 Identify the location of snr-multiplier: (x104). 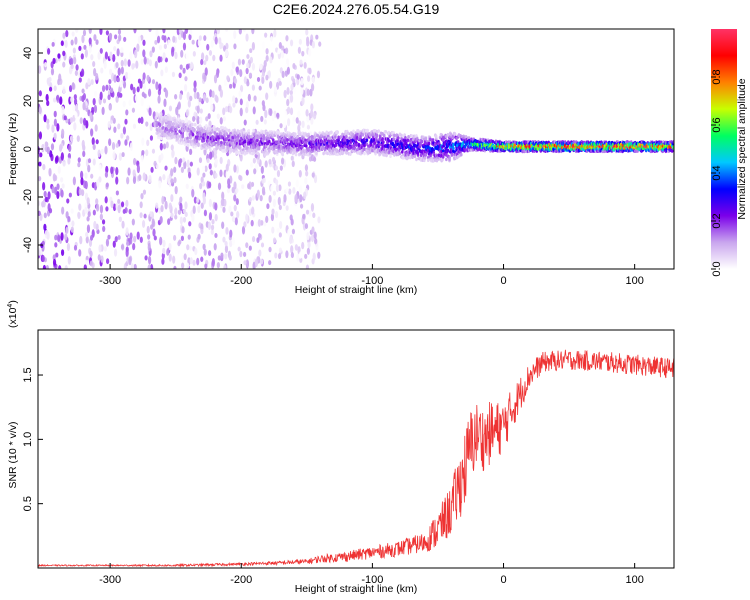
(13, 314).